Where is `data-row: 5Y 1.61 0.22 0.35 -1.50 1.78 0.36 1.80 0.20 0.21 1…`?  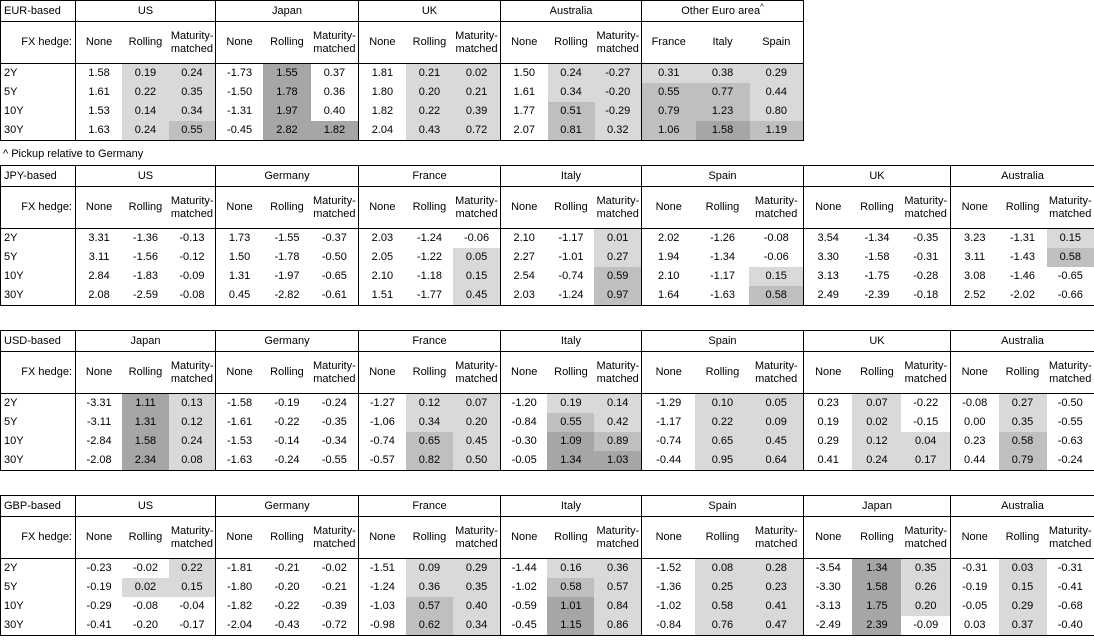
data-row: 5Y 1.61 0.22 0.35 -1.50 1.78 0.36 1.80 0.20 0.21 1… is located at coordinates (402, 92).